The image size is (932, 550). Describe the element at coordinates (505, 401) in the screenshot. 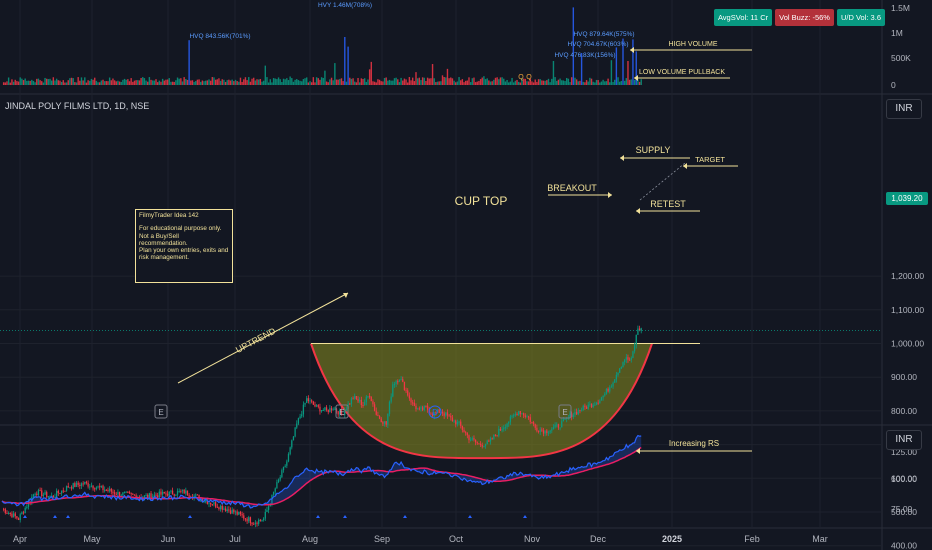

I see `cup-pattern` at that location.